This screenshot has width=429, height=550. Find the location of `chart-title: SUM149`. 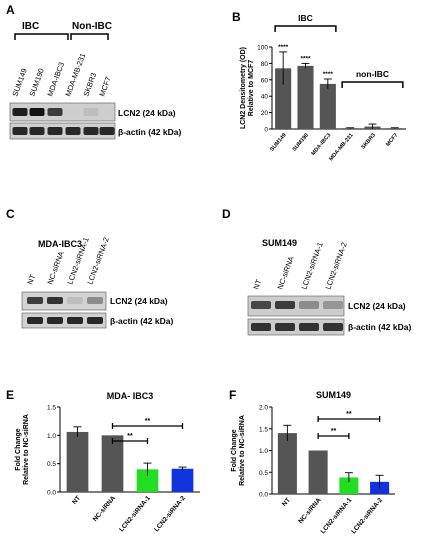

chart-title: SUM149 is located at coordinates (333, 395).